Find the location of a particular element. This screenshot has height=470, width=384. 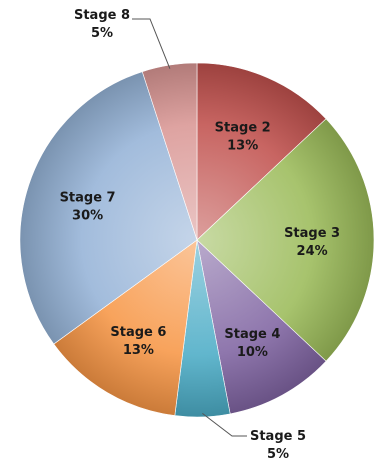

slice-label-stage-4: Stage 4 is located at coordinates (252, 334).